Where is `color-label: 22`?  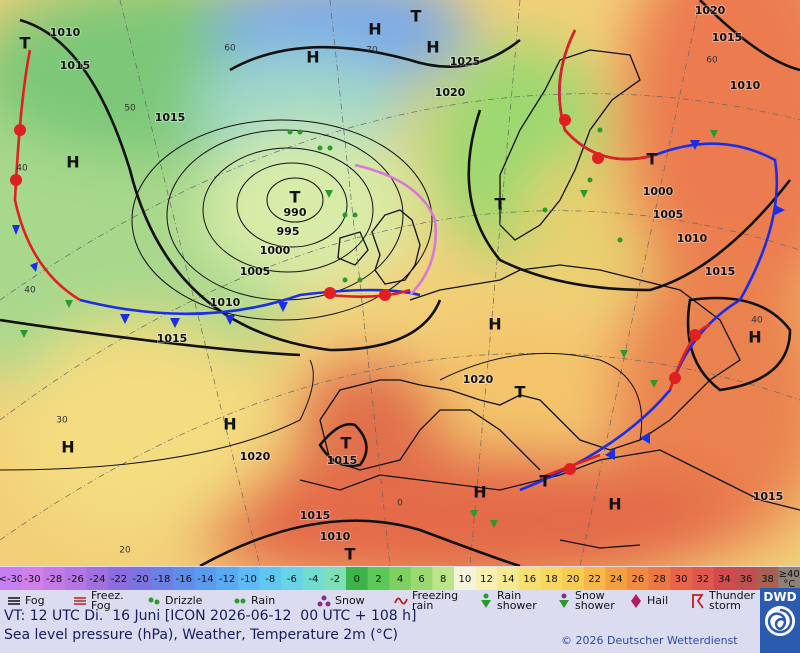
color-label: 22 is located at coordinates (594, 579).